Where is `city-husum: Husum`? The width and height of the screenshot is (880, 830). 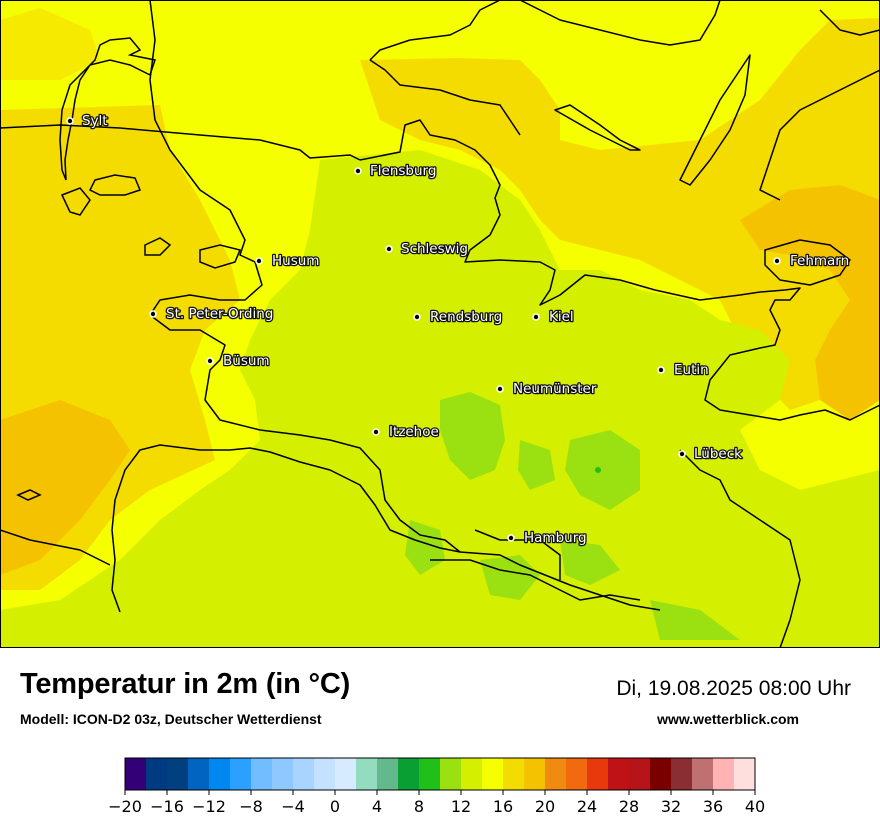 city-husum: Husum is located at coordinates (288, 261).